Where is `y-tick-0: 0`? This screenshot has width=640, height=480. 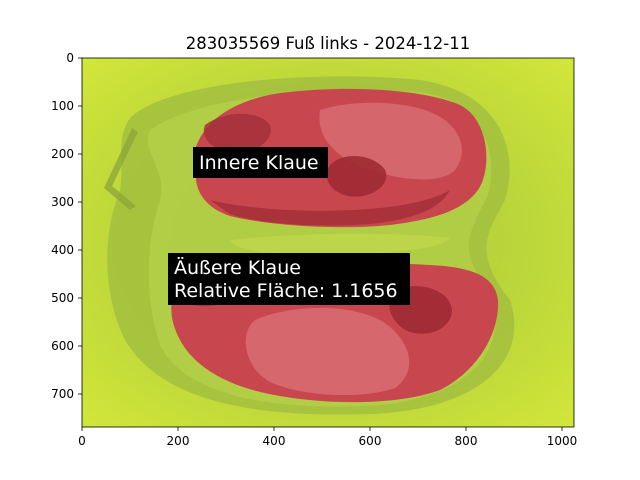 y-tick-0: 0 is located at coordinates (74, 58).